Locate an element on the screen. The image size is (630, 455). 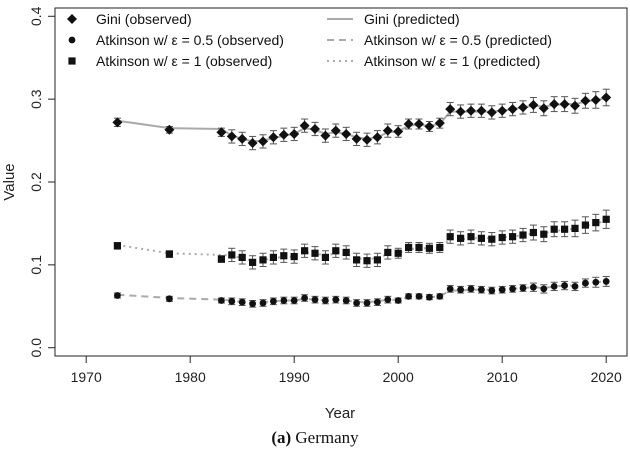
y-axis-title: Value is located at coordinates (9, 181).